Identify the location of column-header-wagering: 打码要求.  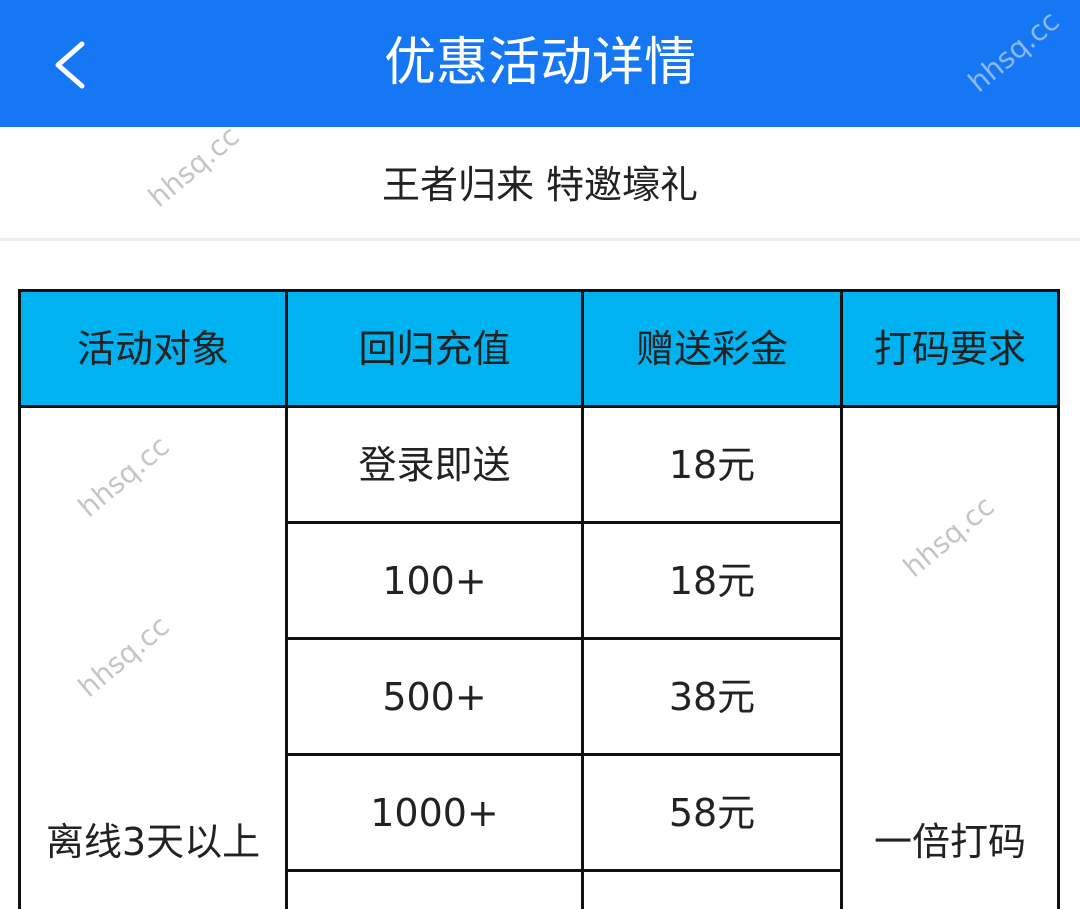
(949, 349).